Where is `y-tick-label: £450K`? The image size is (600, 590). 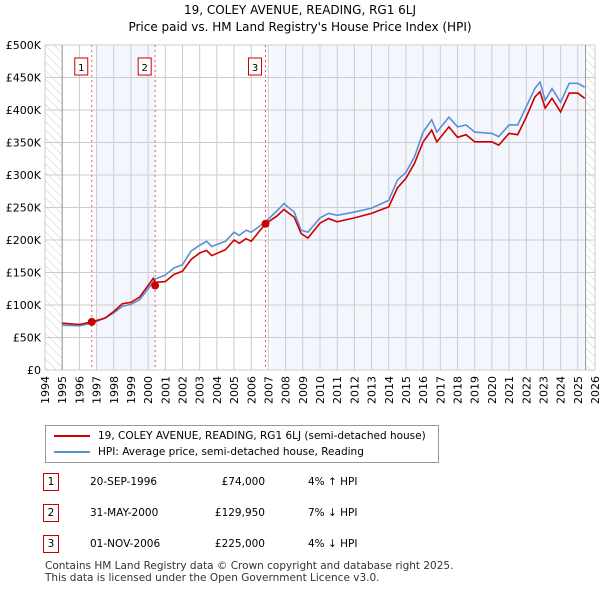
y-tick-label: £450K is located at coordinates (24, 78).